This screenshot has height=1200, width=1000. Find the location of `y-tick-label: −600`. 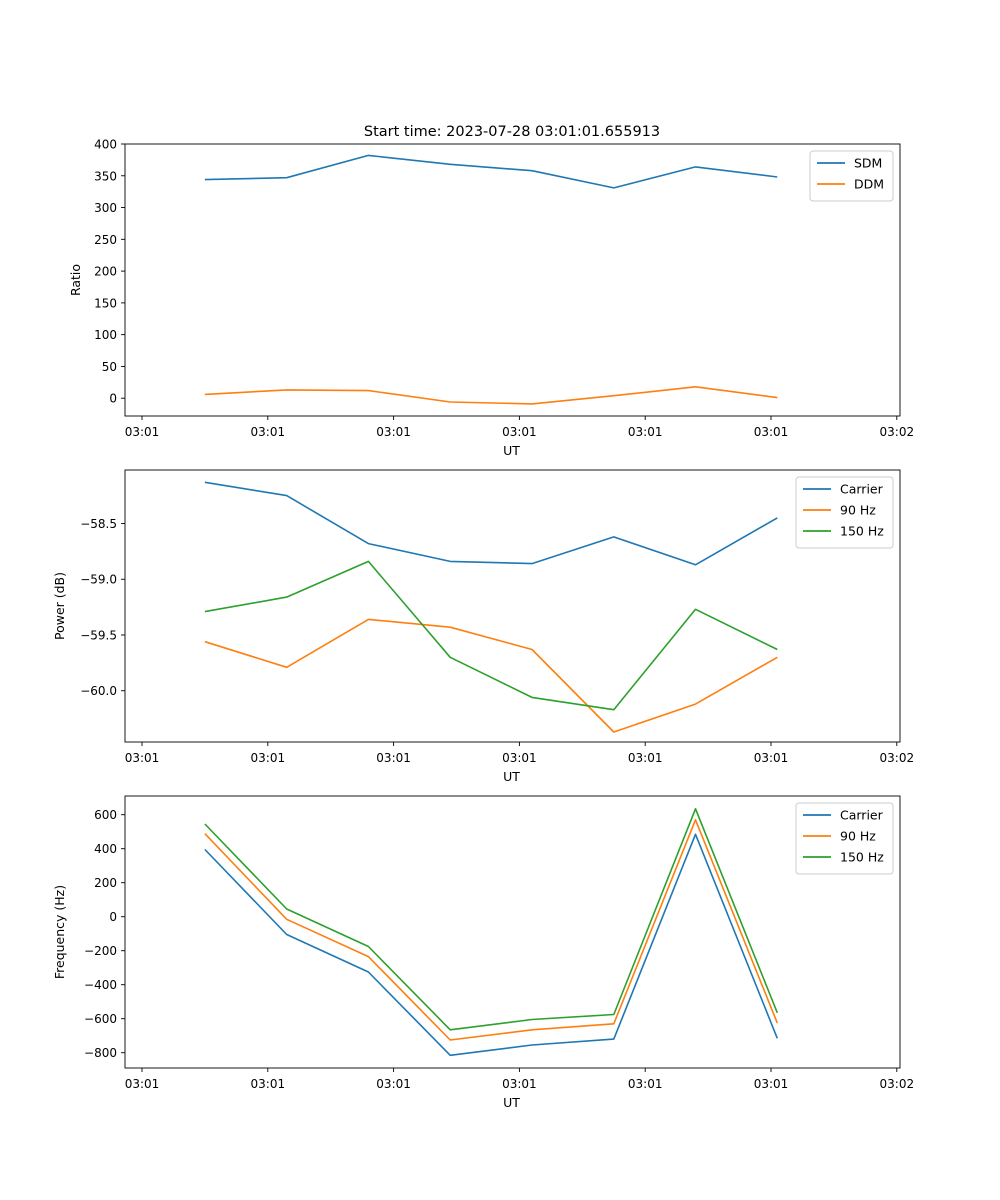

y-tick-label: −600 is located at coordinates (100, 1019).